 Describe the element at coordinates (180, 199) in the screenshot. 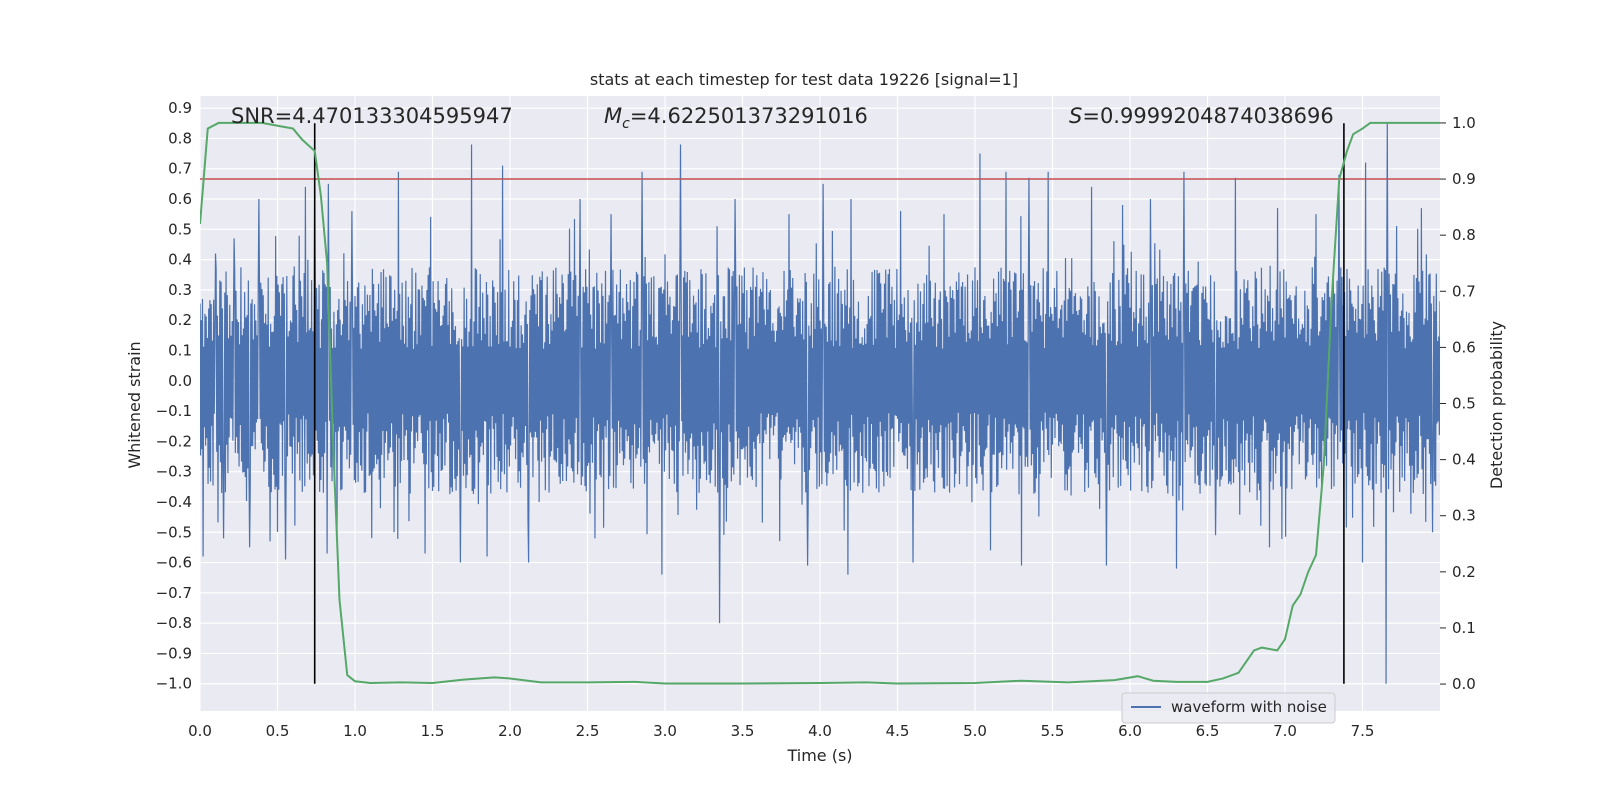

I see `y-tick-label: 0.6` at that location.